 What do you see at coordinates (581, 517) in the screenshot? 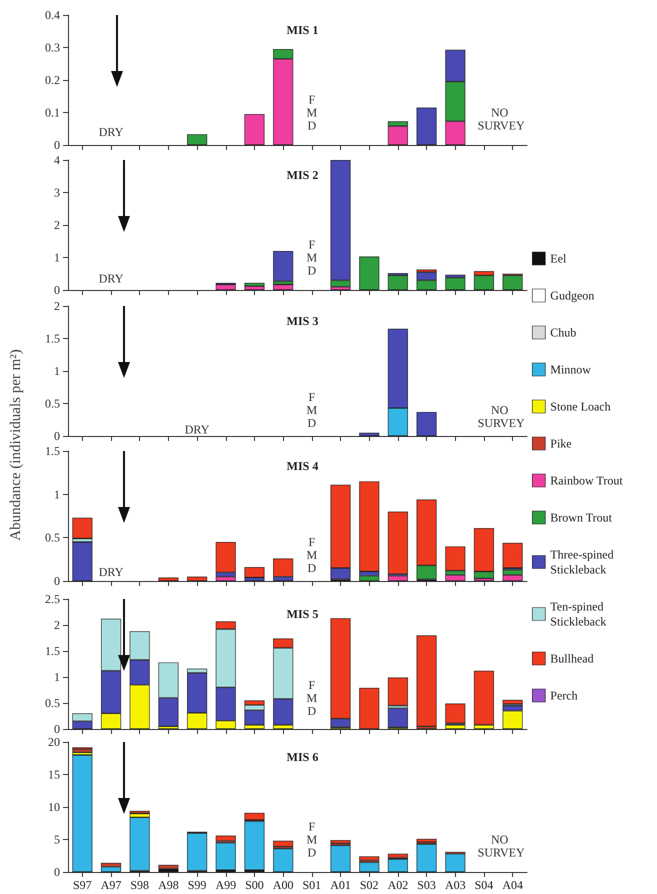
I see `legend-label: Brown Trout` at bounding box center [581, 517].